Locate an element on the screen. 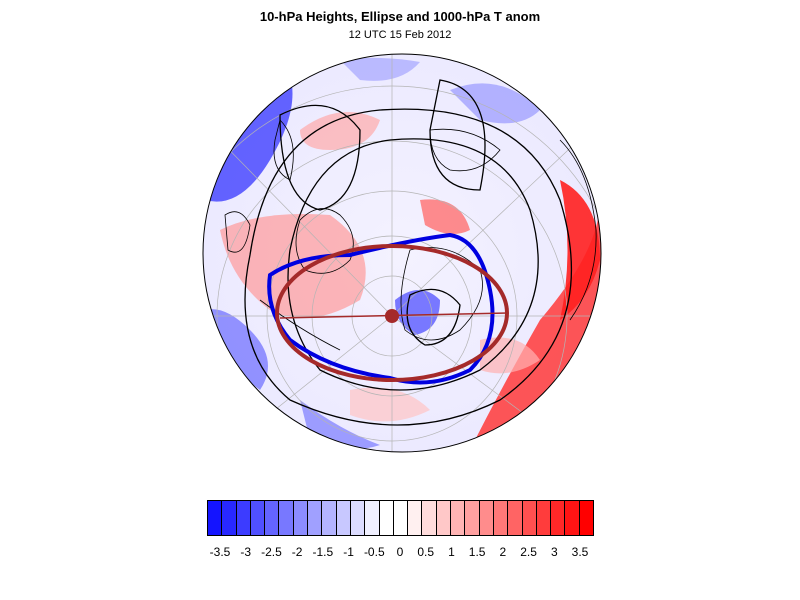 This screenshot has width=800, height=600. color-bar-labels: -3.5 -3 -2.5 -2 -1.5 -1 -0.5 0 0.5 1 1.5 2 2.5 3 3.5 is located at coordinates (400, 554).